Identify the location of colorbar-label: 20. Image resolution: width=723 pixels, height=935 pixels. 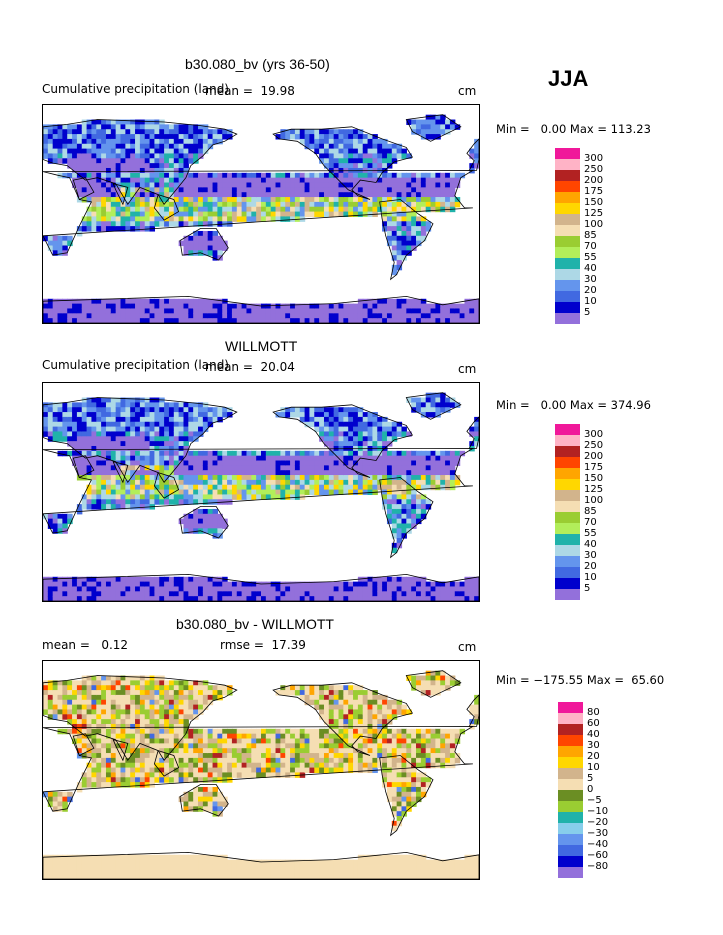
(590, 566).